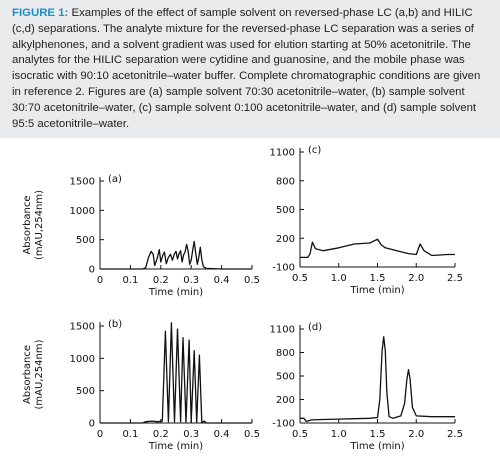  I want to click on caption-label: FIGURE 1:, so click(40, 13).